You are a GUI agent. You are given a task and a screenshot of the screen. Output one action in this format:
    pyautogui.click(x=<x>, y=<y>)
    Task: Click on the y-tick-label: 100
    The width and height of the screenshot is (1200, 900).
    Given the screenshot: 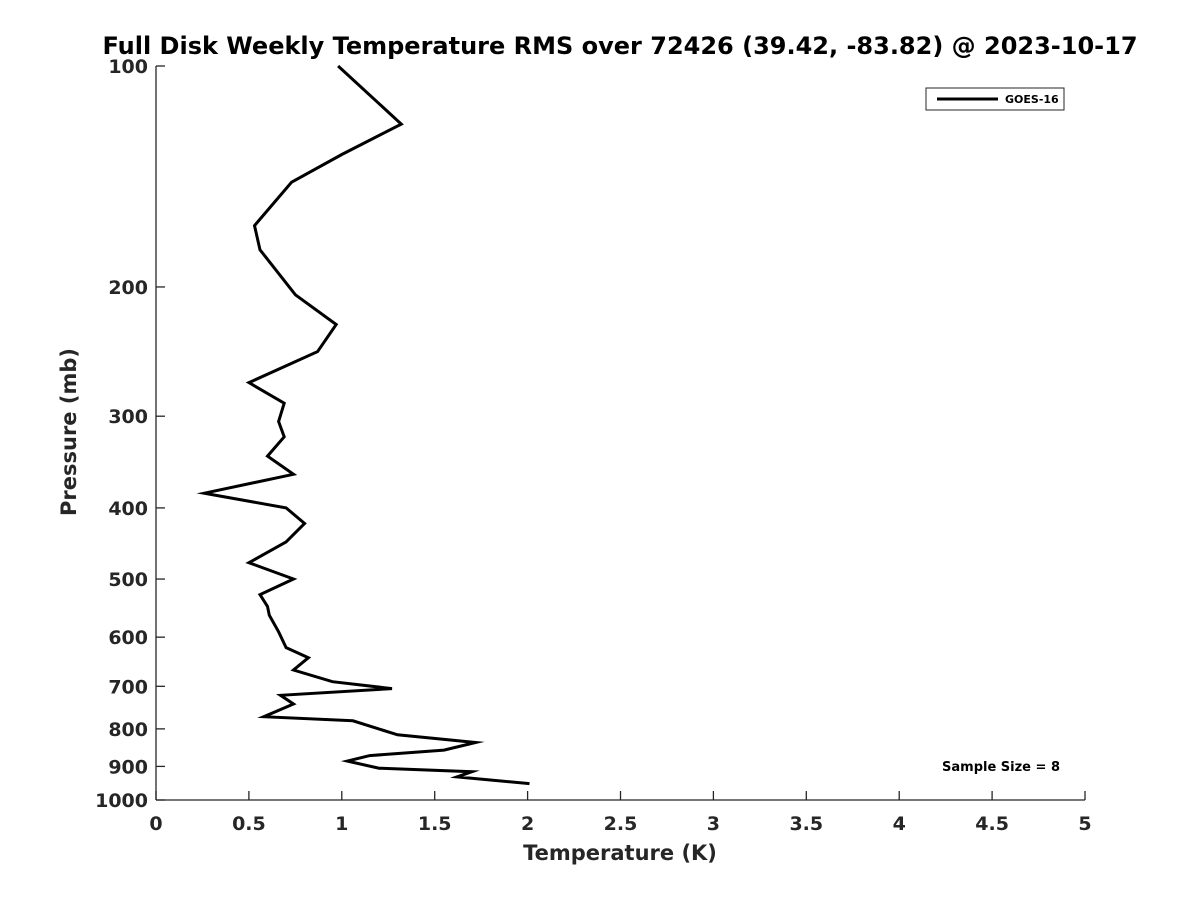 What is the action you would take?
    pyautogui.click(x=128, y=67)
    